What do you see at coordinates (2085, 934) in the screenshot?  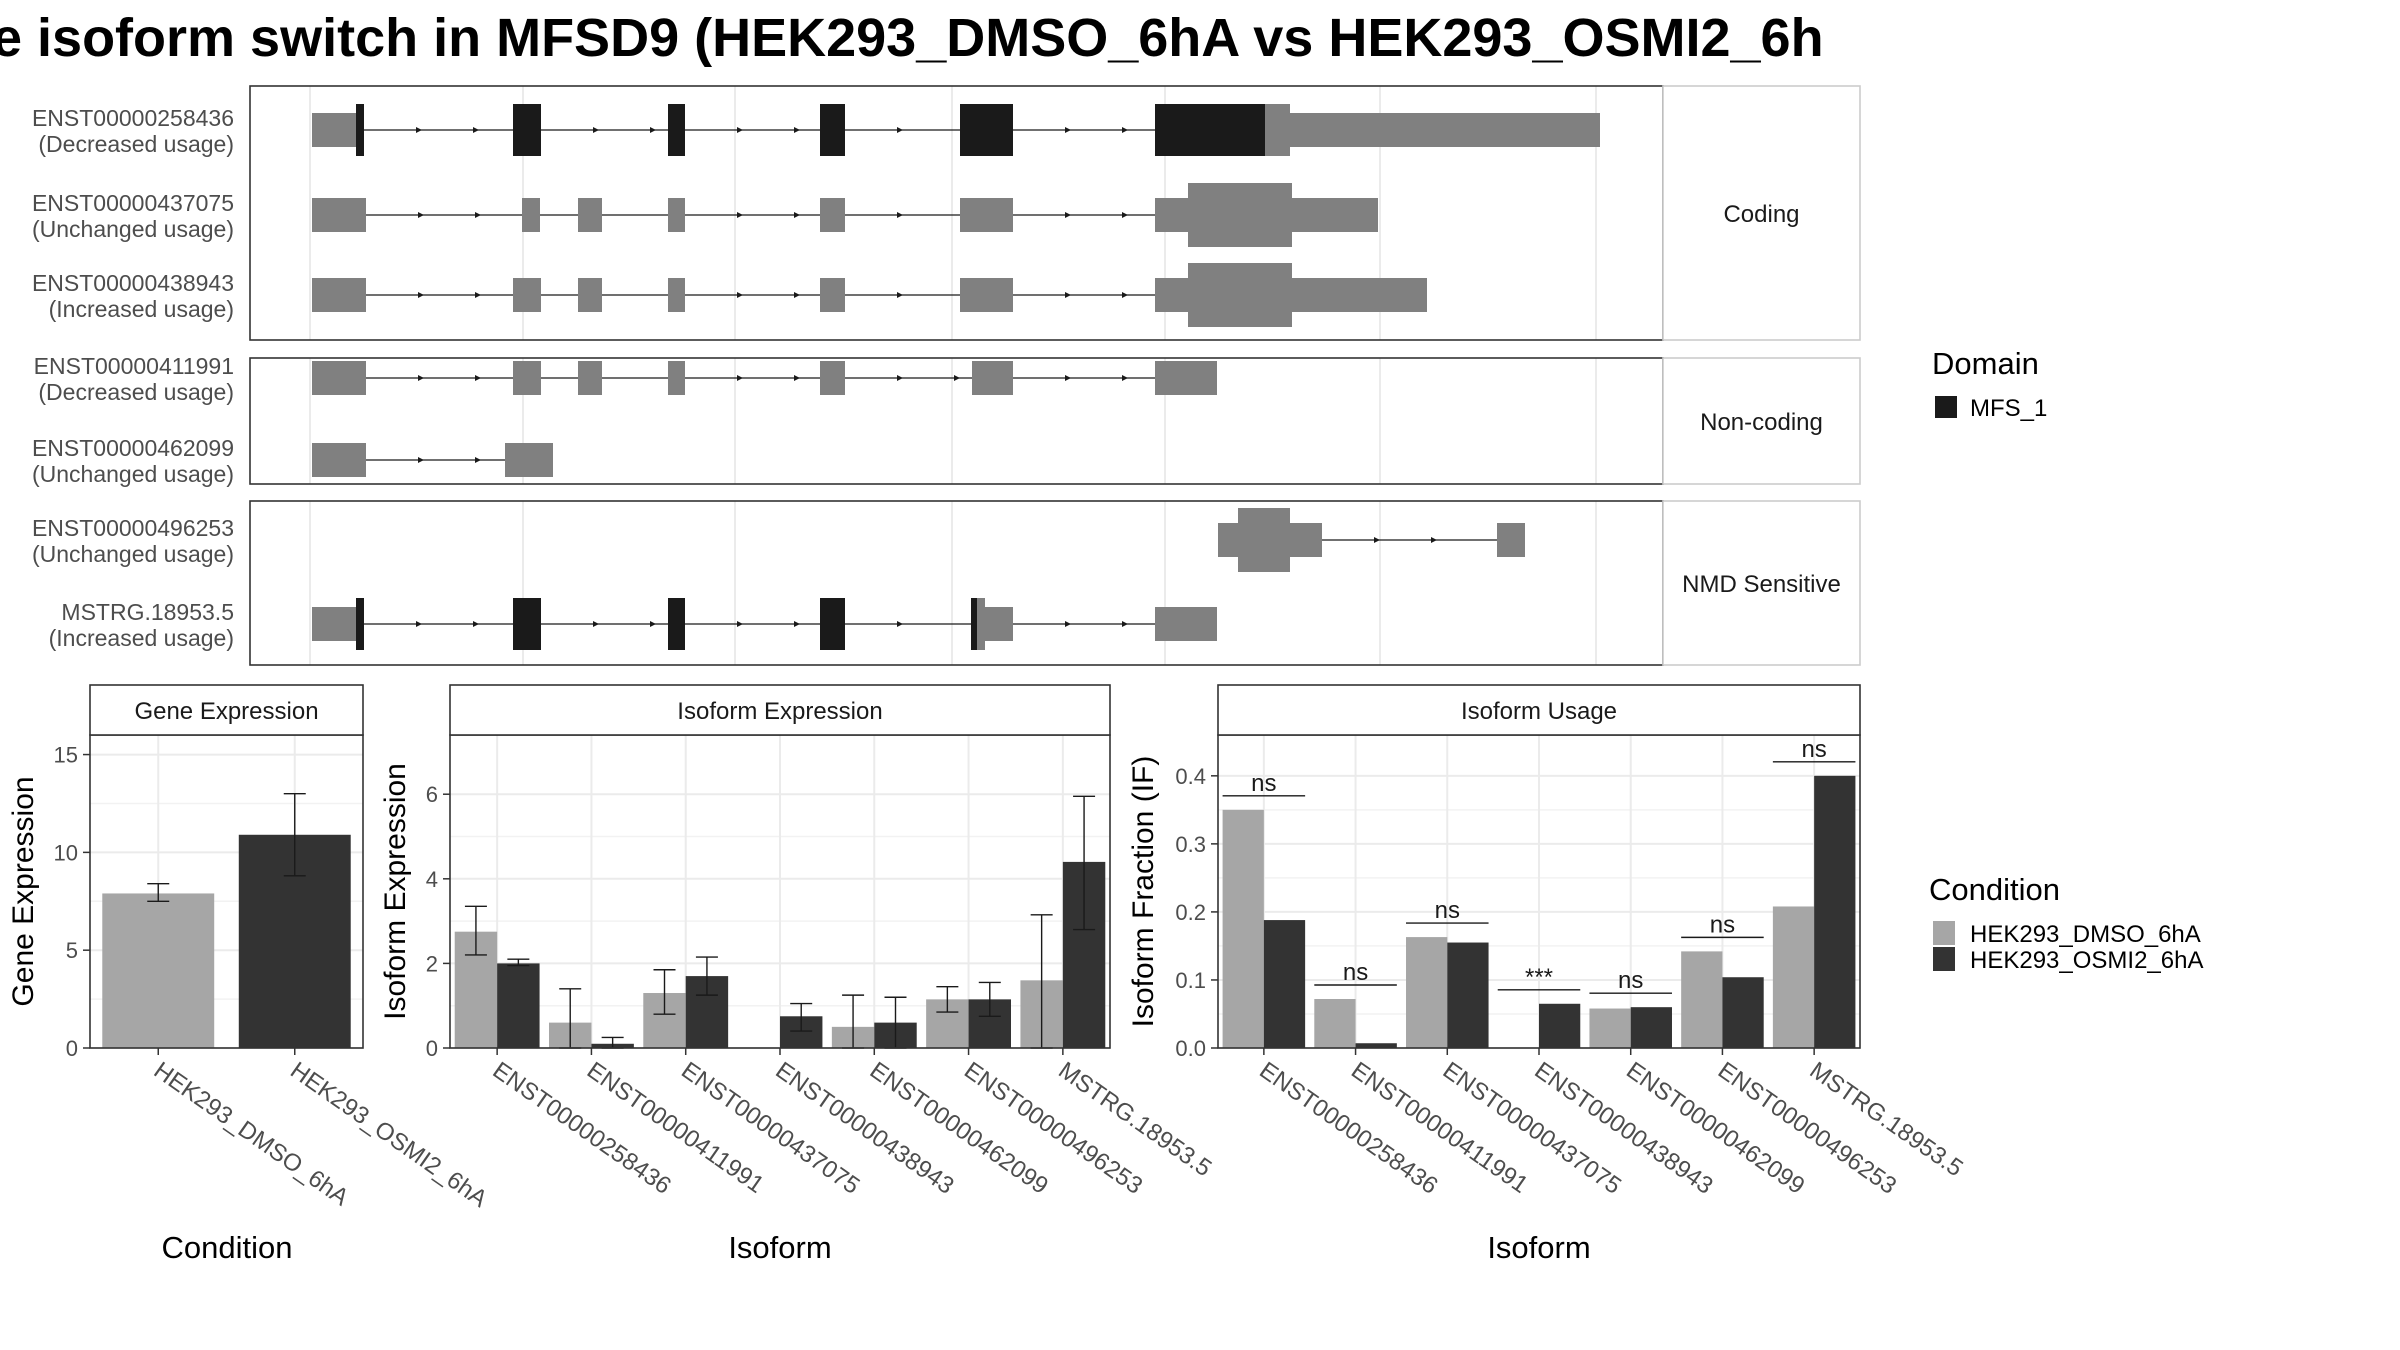 I see `condition-legend-label-dmso: HEK293_DMSO_6hA` at bounding box center [2085, 934].